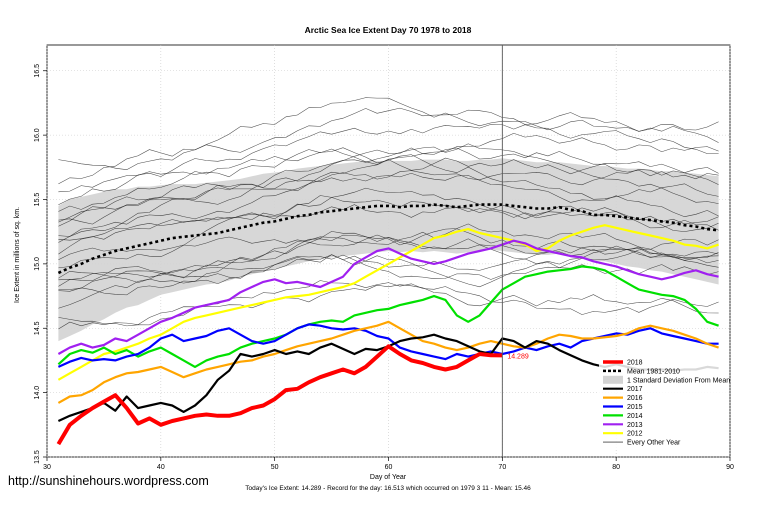 The width and height of the screenshot is (760, 506). Describe the element at coordinates (37, 328) in the screenshot. I see `y-tick-label: 14.5` at that location.